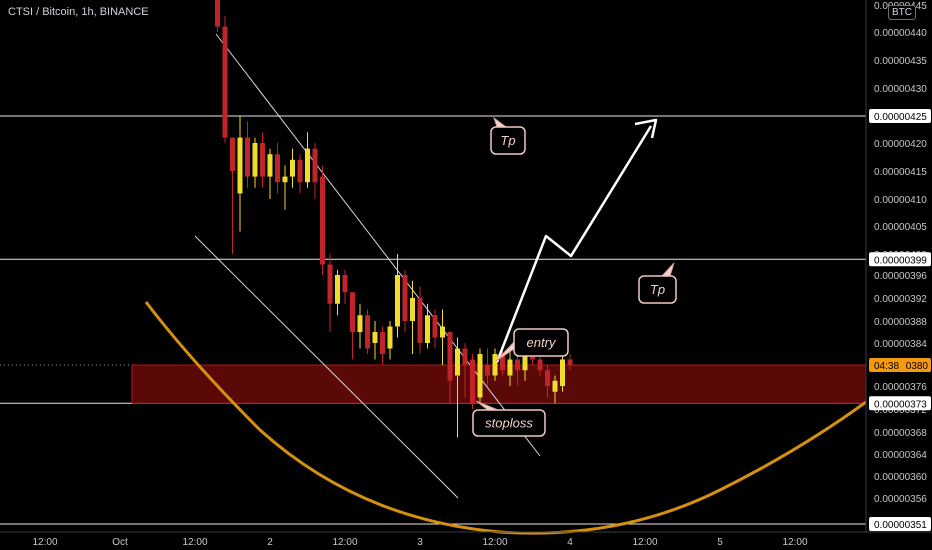 This screenshot has width=932, height=550. I want to click on price-tick-label: 0.00000440, so click(900, 33).